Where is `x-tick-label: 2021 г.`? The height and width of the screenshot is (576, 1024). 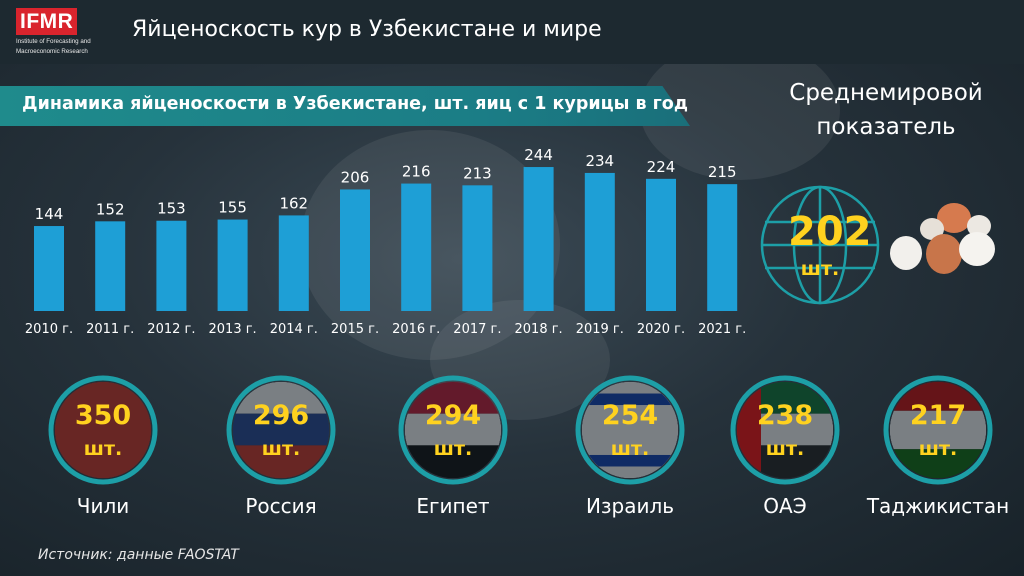
x-tick-label: 2021 г. is located at coordinates (722, 329).